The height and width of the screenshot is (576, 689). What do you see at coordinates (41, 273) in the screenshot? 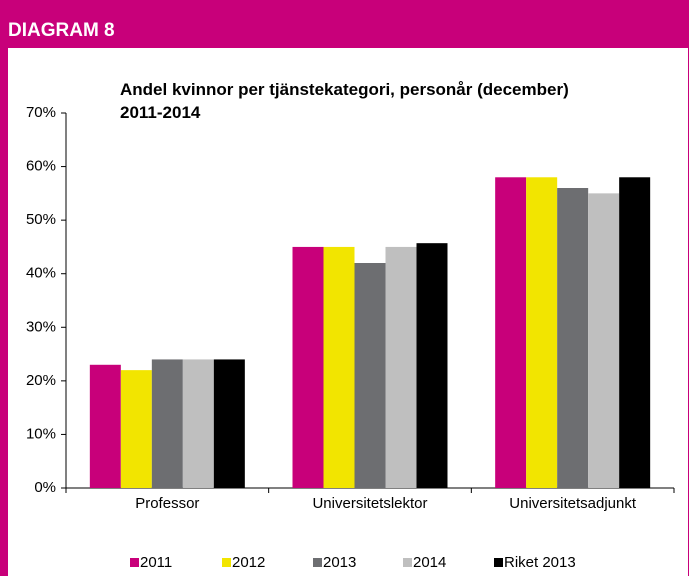
I see `y-tick-label: 40%` at bounding box center [41, 273].